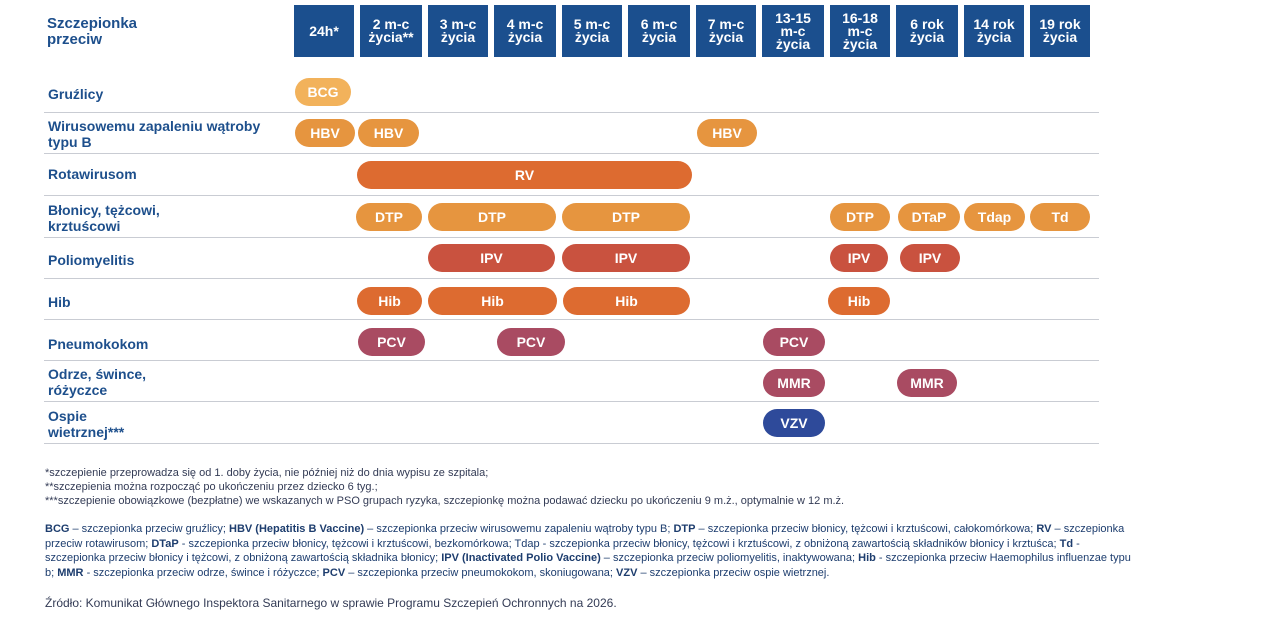 The image size is (1280, 640). What do you see at coordinates (165, 543) in the screenshot?
I see `legend-abbr: DTaP` at bounding box center [165, 543].